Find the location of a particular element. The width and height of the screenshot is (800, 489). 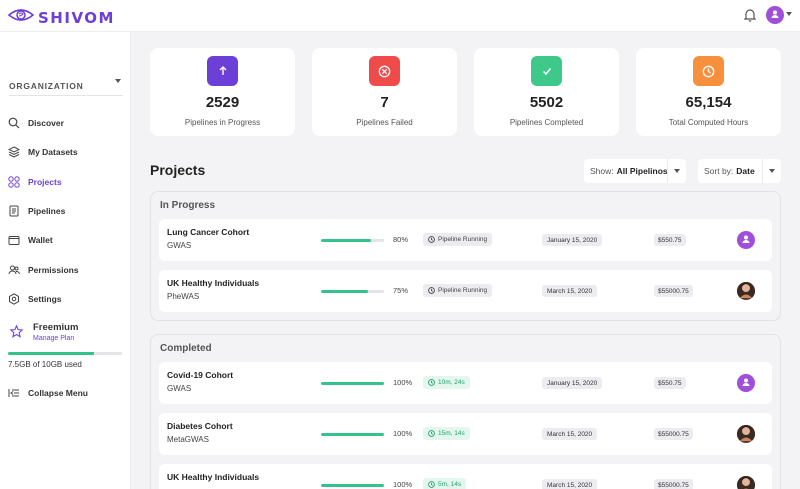

sidebar-item-permissions: Permissions is located at coordinates (67, 270).